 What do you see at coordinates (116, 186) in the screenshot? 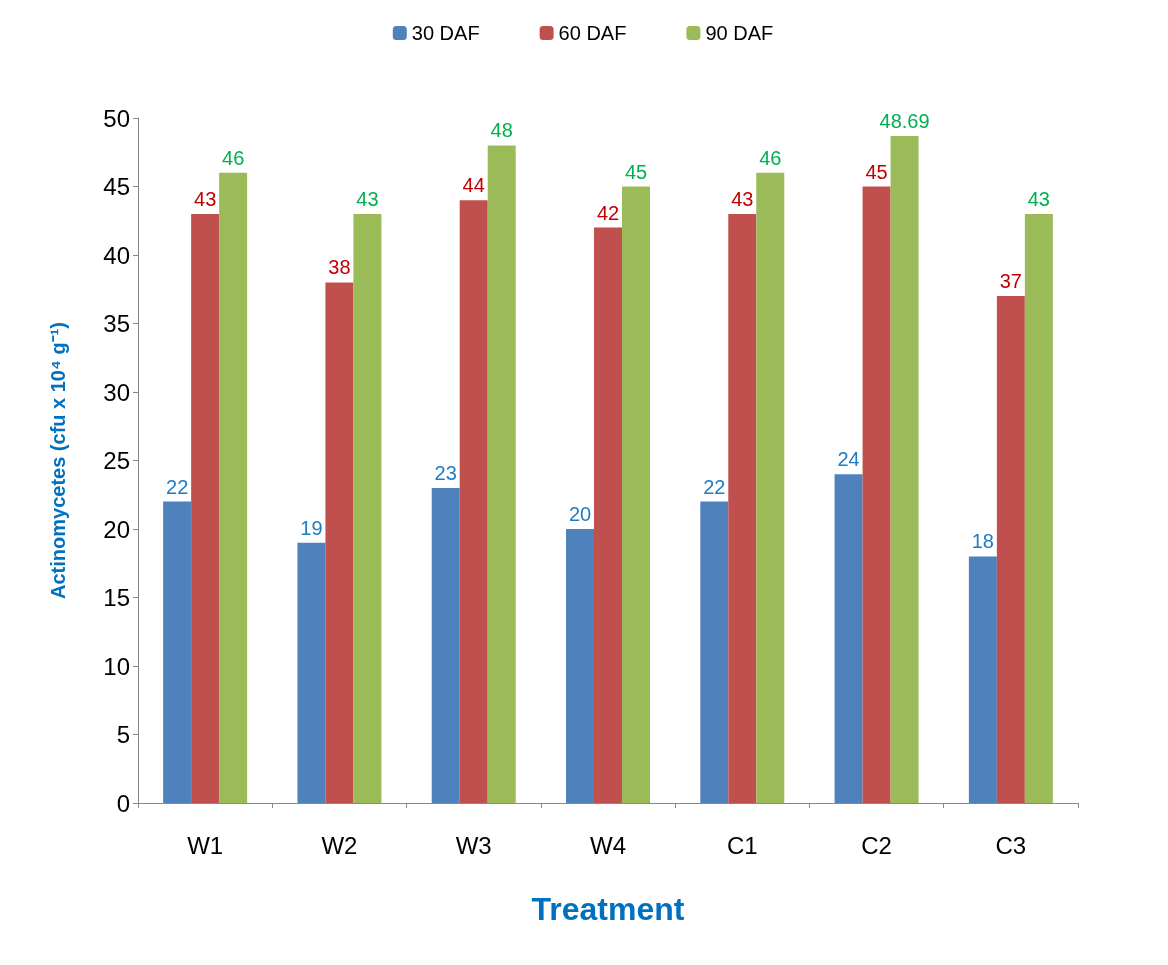
I see `y-tick-label: 45` at bounding box center [116, 186].